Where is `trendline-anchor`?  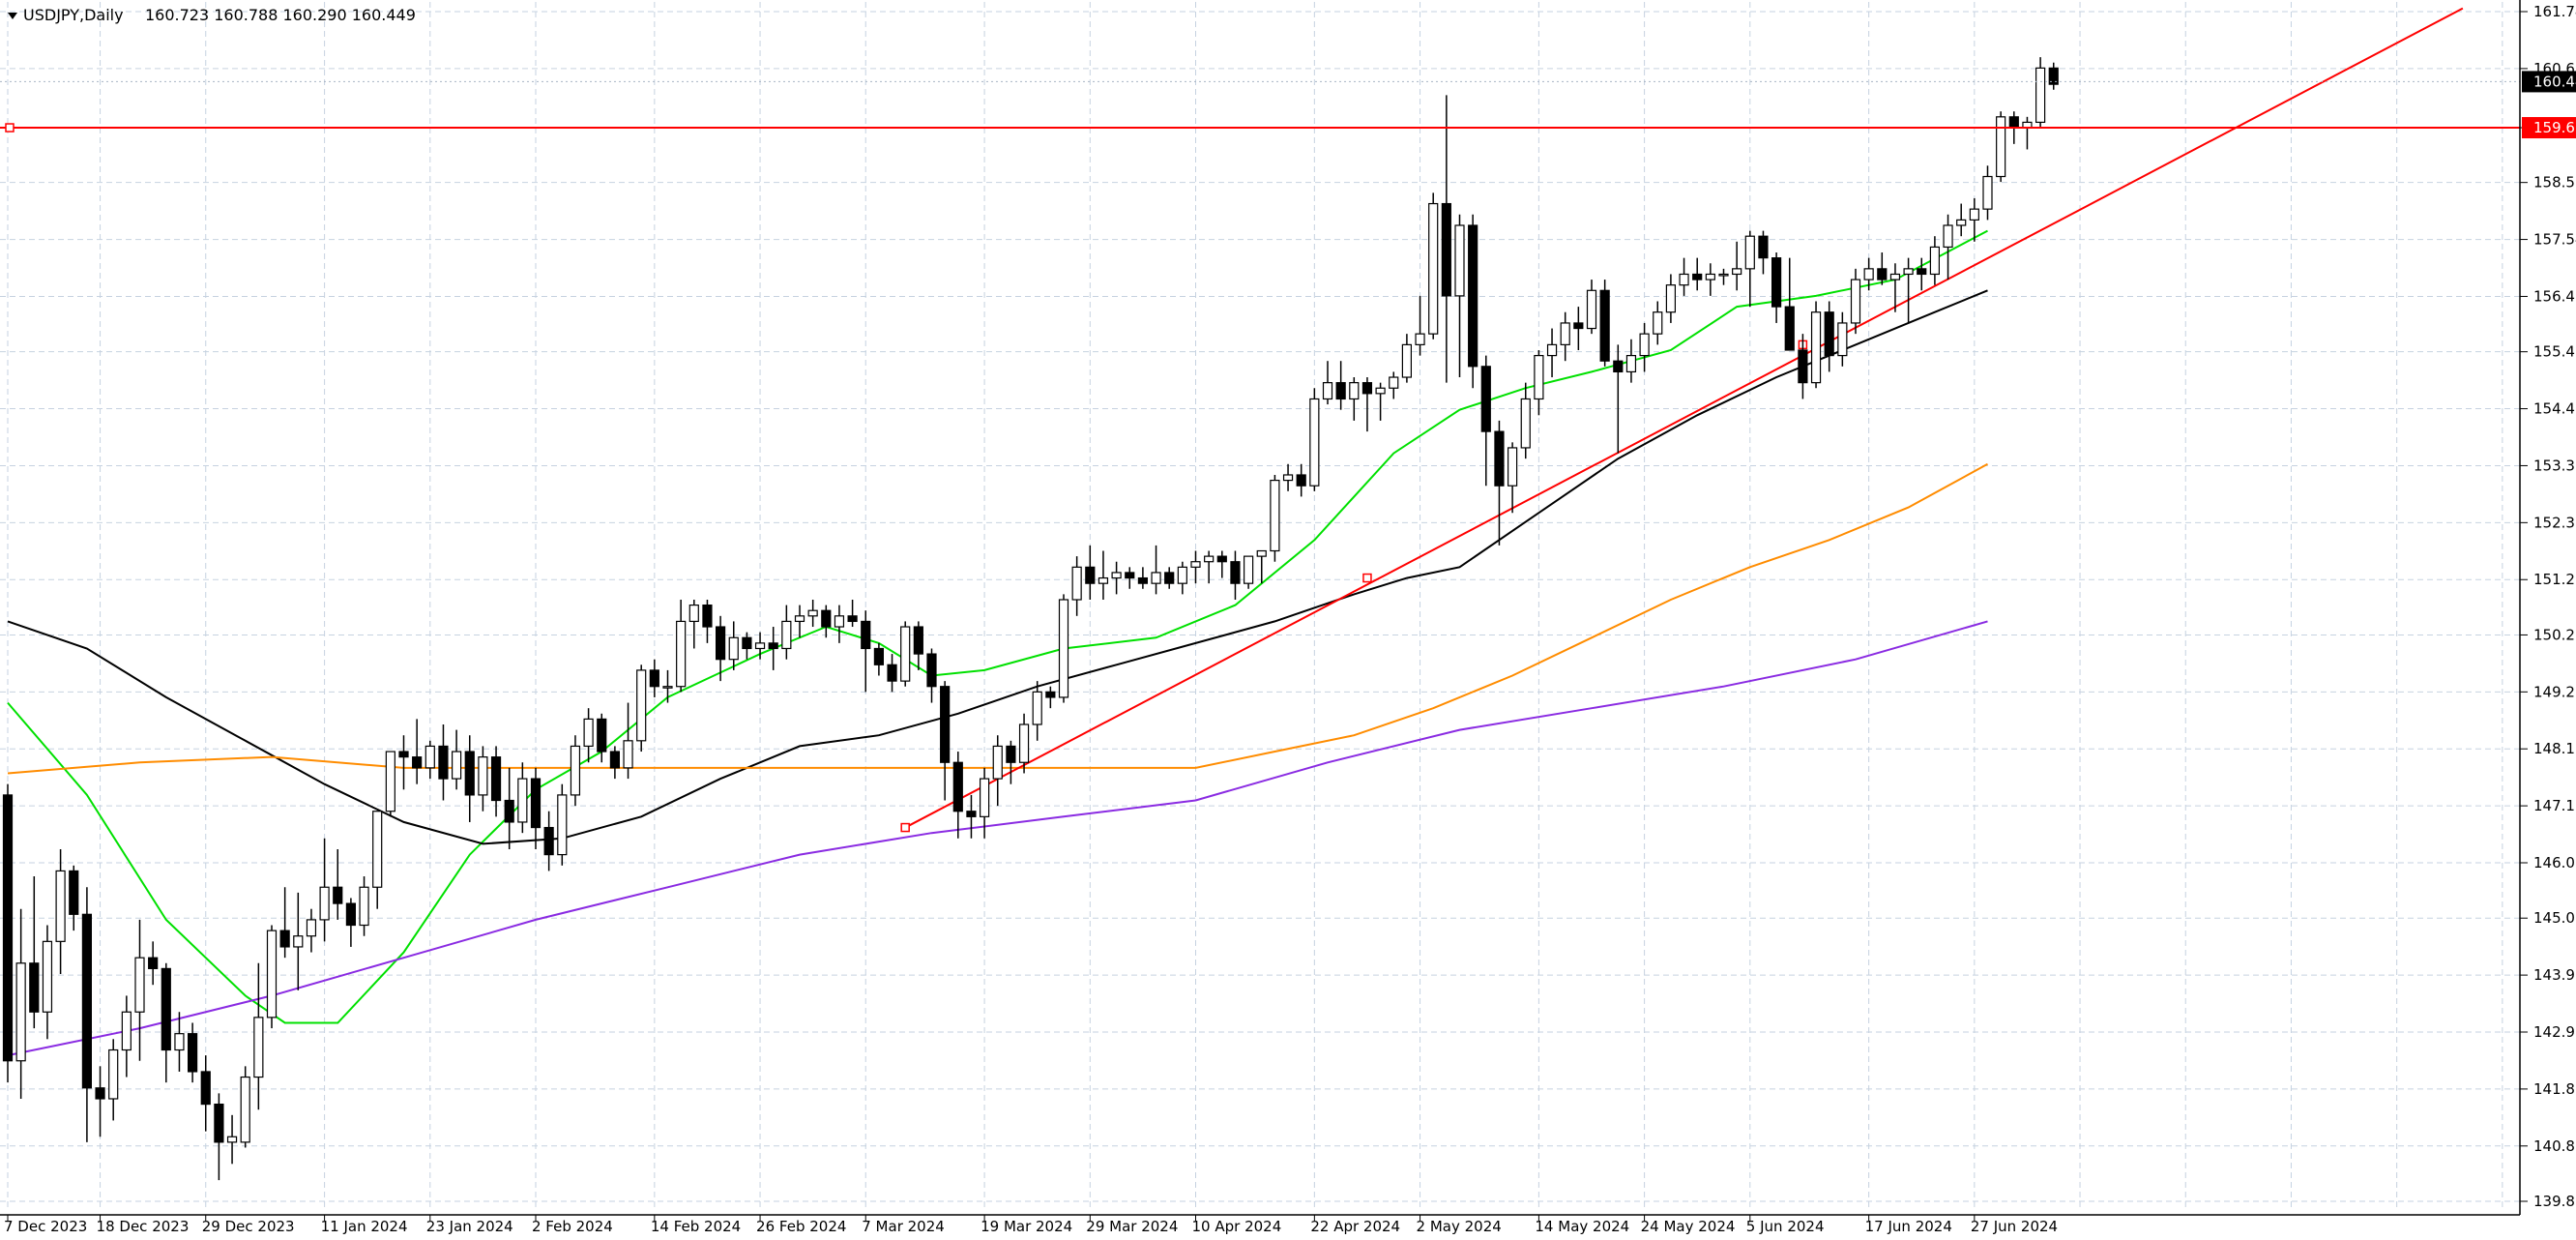 trendline-anchor is located at coordinates (1367, 578).